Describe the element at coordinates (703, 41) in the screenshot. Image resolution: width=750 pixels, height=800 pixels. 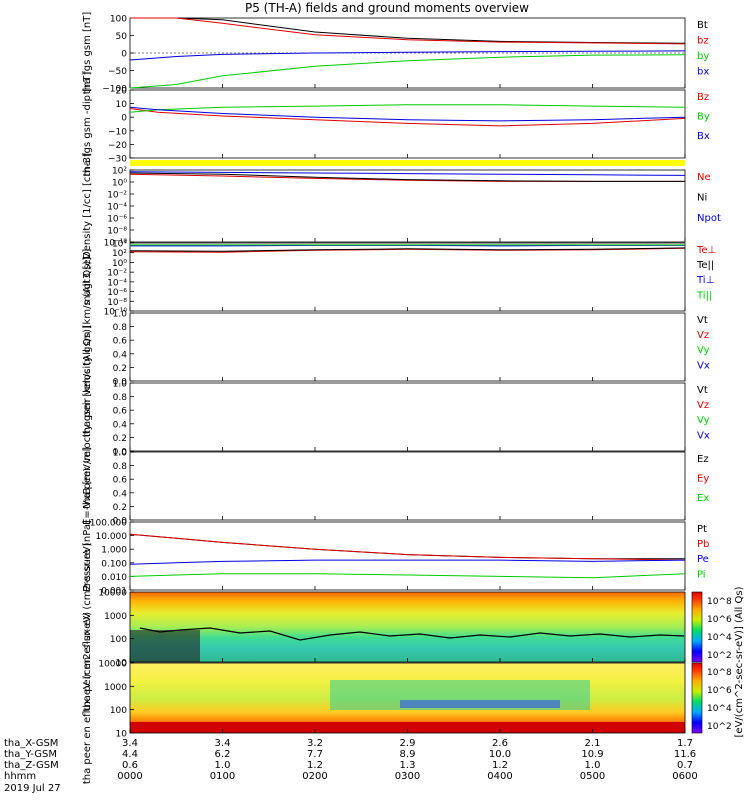
I see `legend-entry: bz` at that location.